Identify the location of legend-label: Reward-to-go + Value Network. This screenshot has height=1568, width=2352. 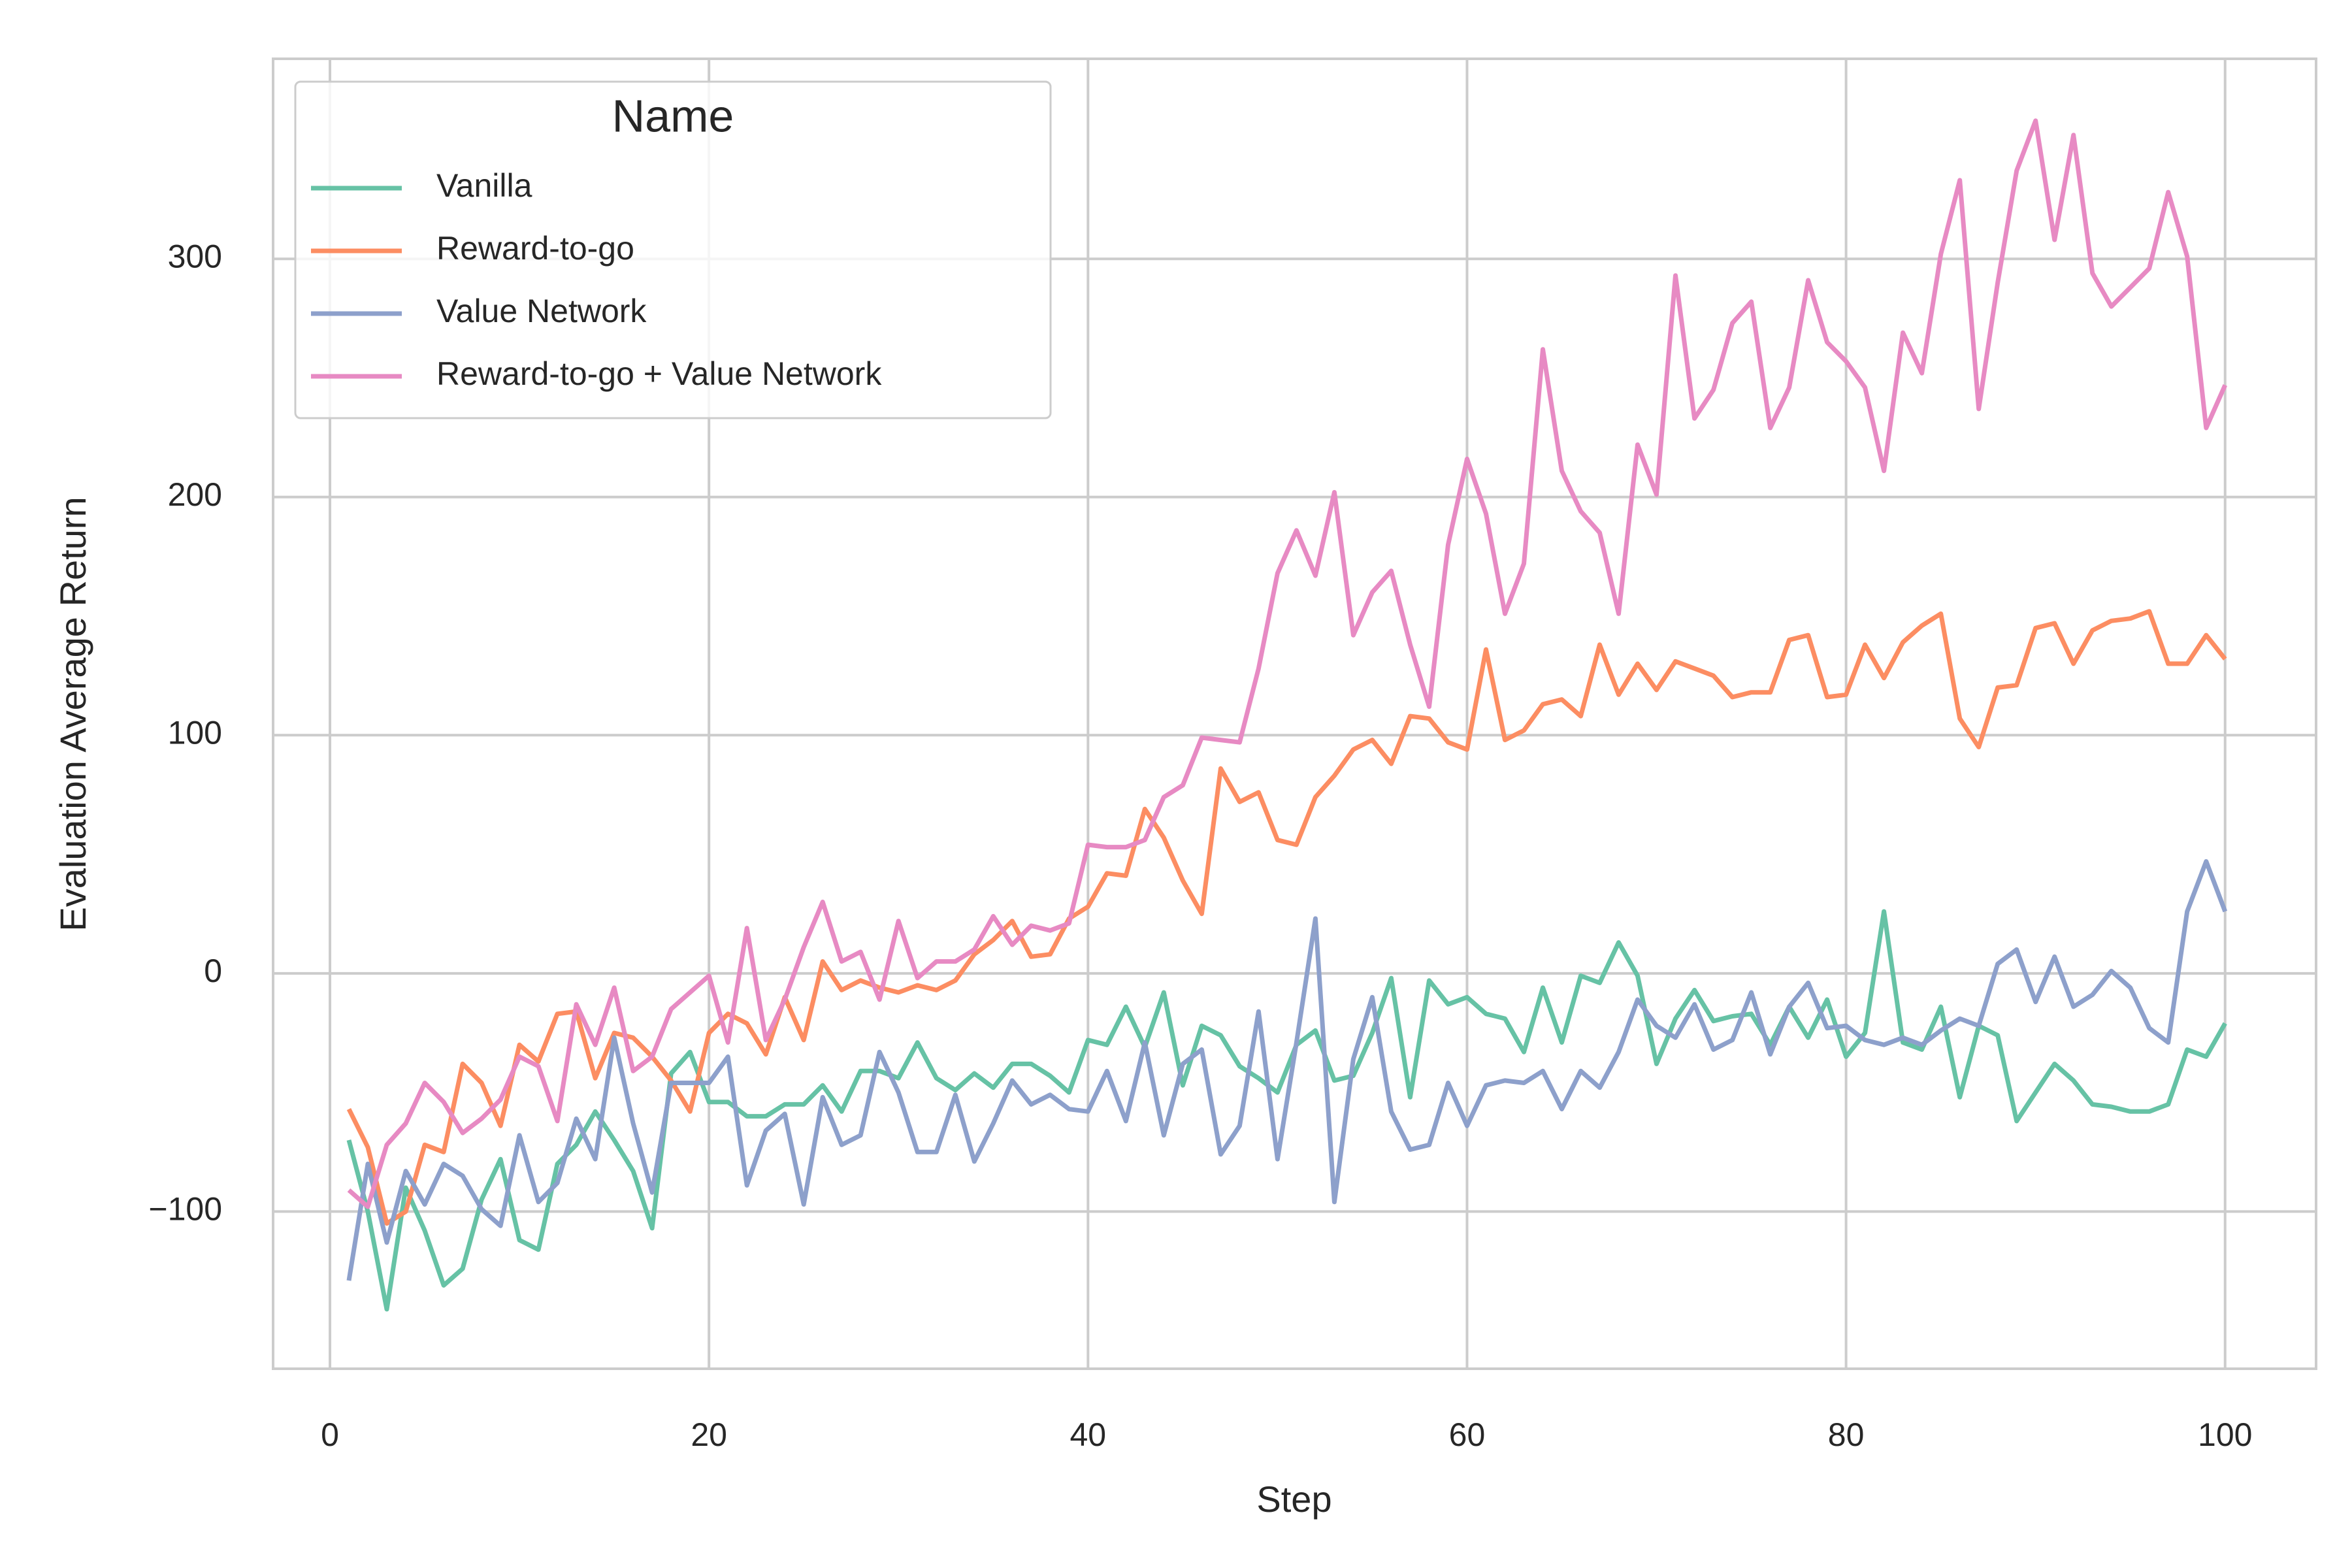
(659, 373).